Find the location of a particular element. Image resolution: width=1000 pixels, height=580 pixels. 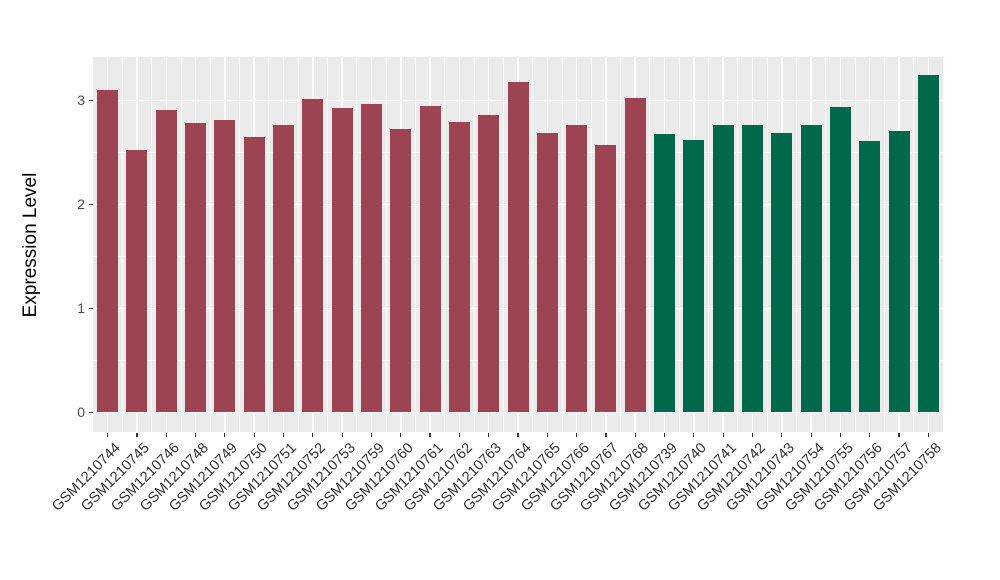

bar-GSM1210756 is located at coordinates (870, 277).